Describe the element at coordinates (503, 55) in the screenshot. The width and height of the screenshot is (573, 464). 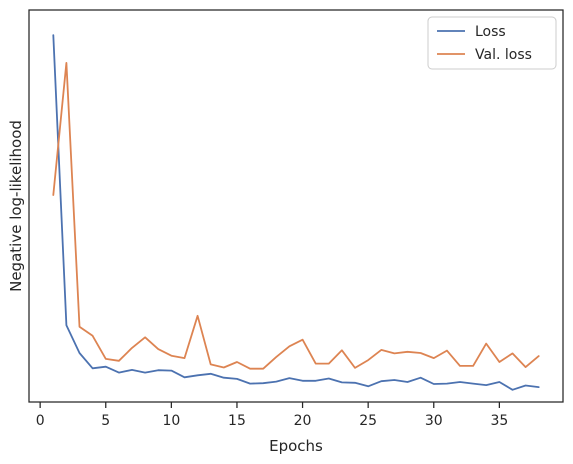
I see `legend-label: Val. loss` at that location.